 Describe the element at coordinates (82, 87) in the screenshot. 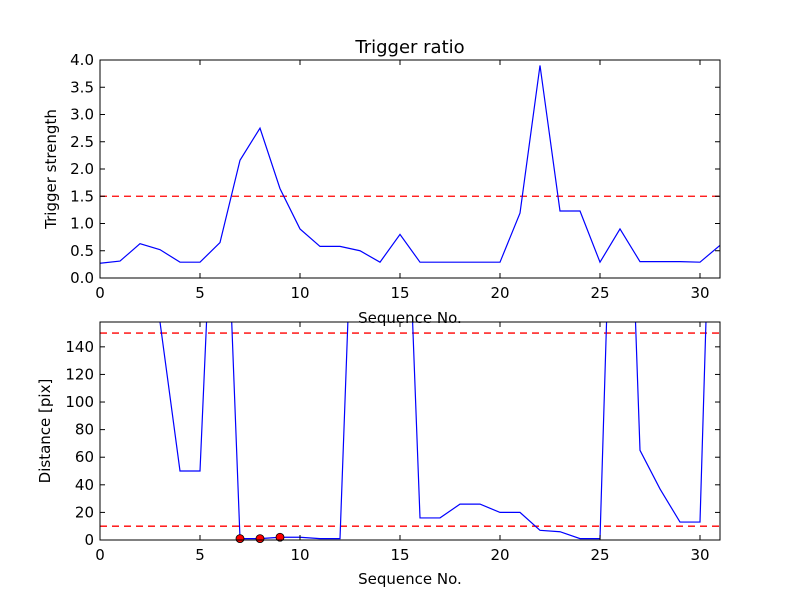

I see `y-tick-label: 3.5` at that location.